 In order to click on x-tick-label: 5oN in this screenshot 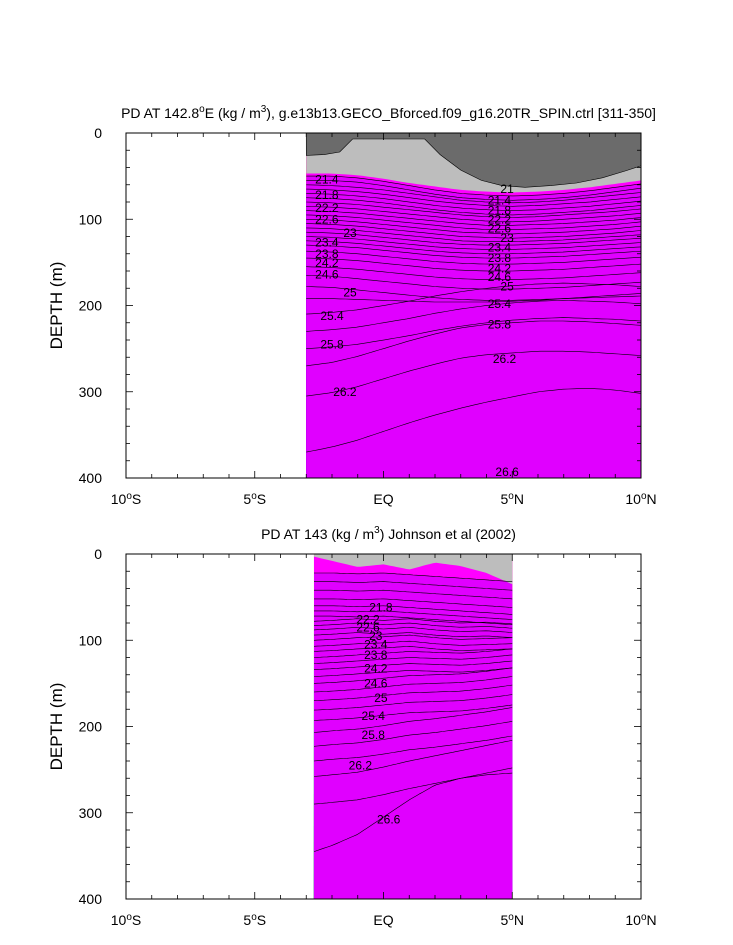, I will do `click(512, 920)`.